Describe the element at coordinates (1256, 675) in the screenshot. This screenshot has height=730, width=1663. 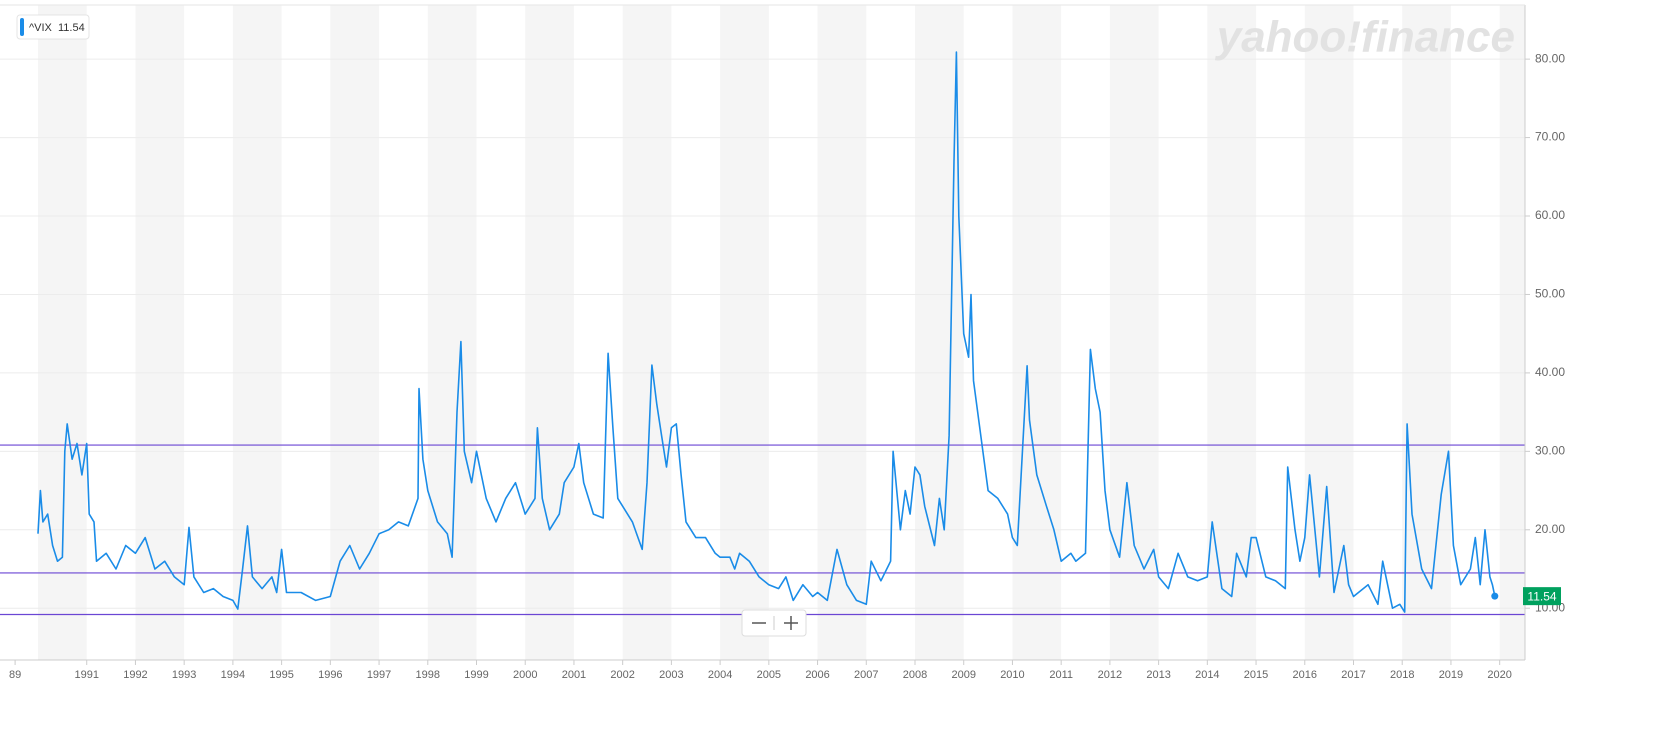
I see `x-tick-label: 2015` at that location.